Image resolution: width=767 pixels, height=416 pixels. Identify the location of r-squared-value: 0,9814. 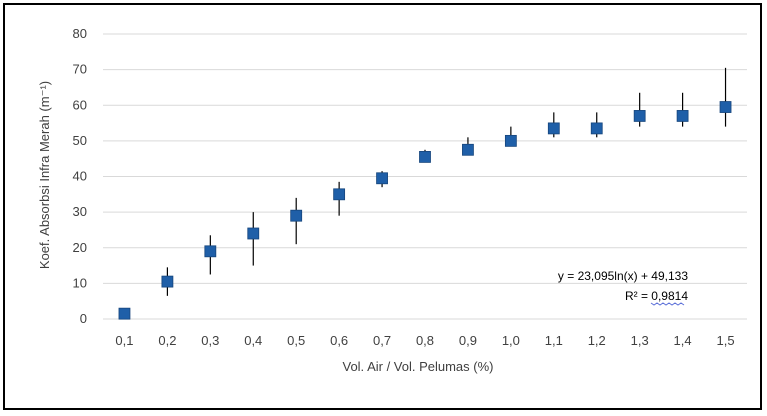
(669, 296).